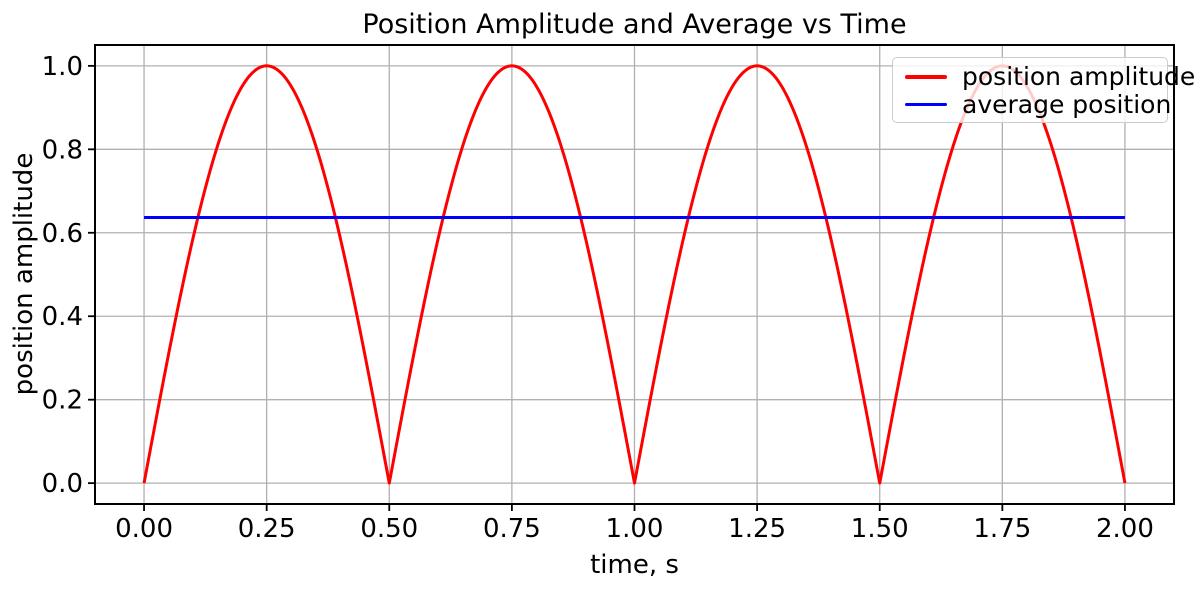 The image size is (1200, 590). Describe the element at coordinates (512, 529) in the screenshot. I see `x-tick-label: 0.75` at that location.